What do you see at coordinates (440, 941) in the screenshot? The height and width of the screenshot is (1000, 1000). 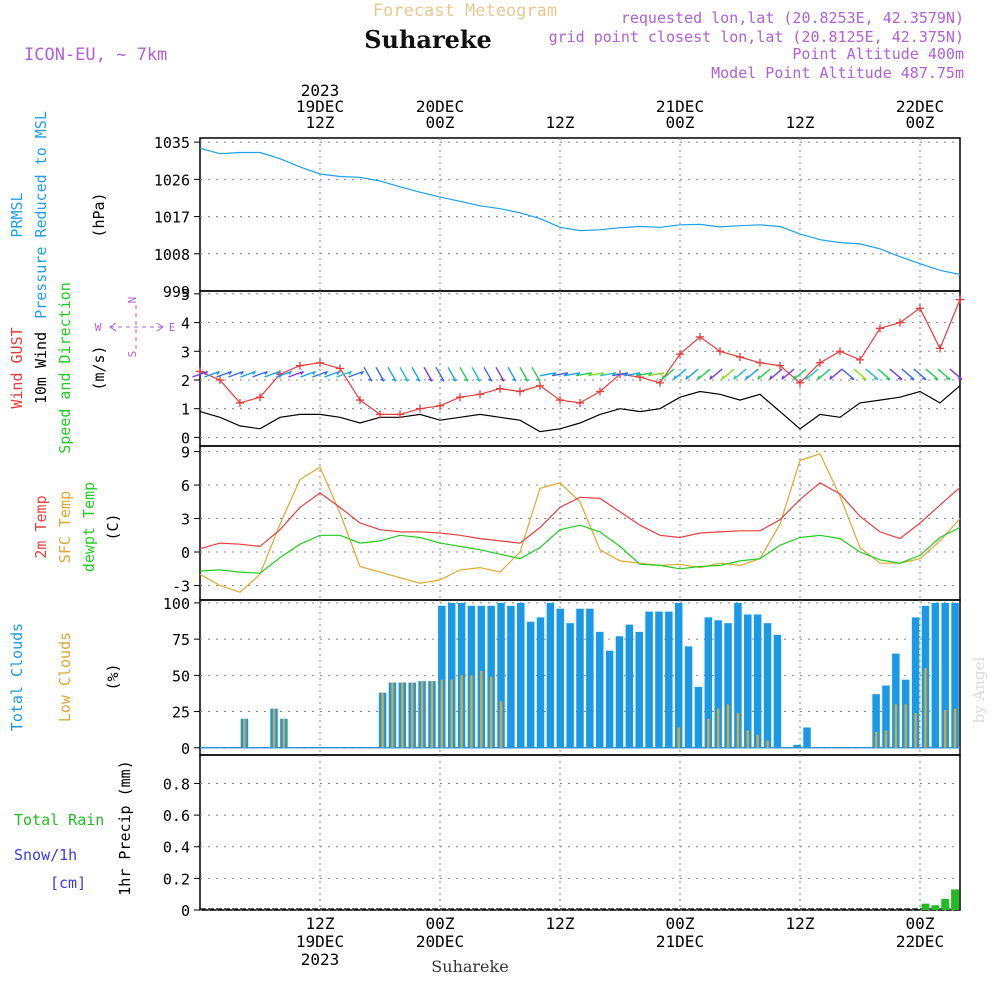 I see `time-label-bottom: 20DEC` at bounding box center [440, 941].